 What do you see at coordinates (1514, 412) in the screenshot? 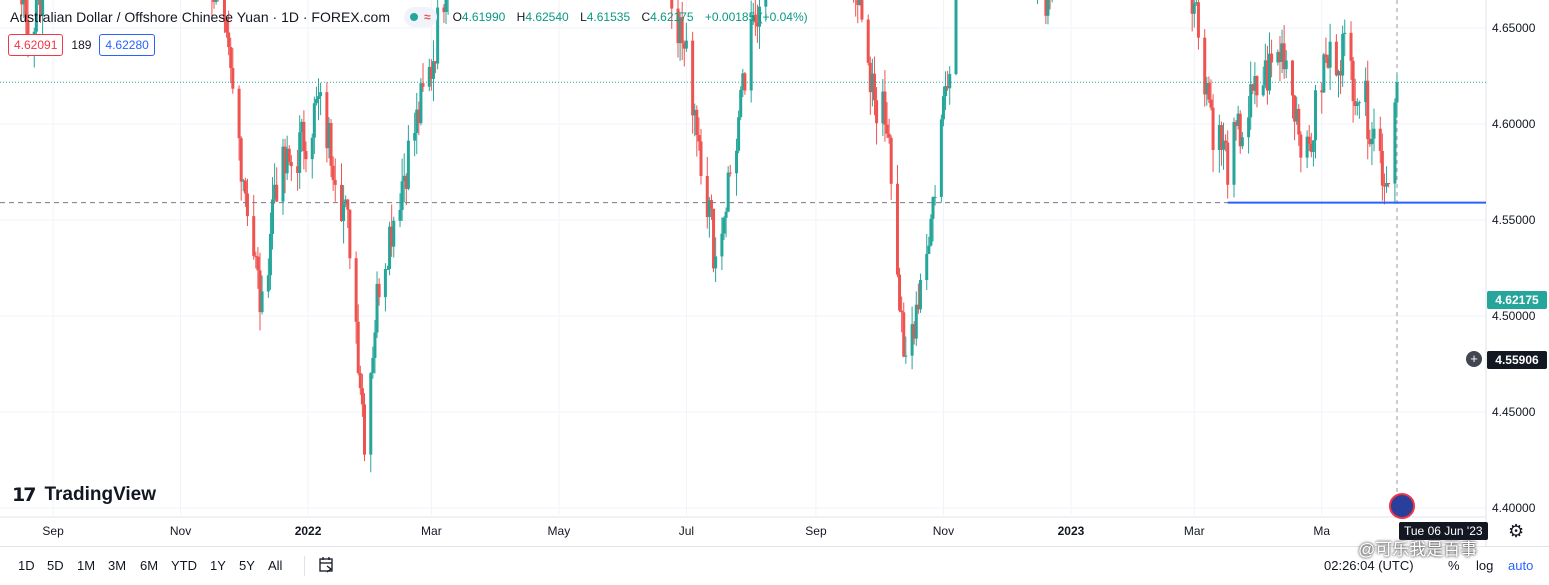
I see `price-tick-label: 4.45000` at bounding box center [1514, 412].